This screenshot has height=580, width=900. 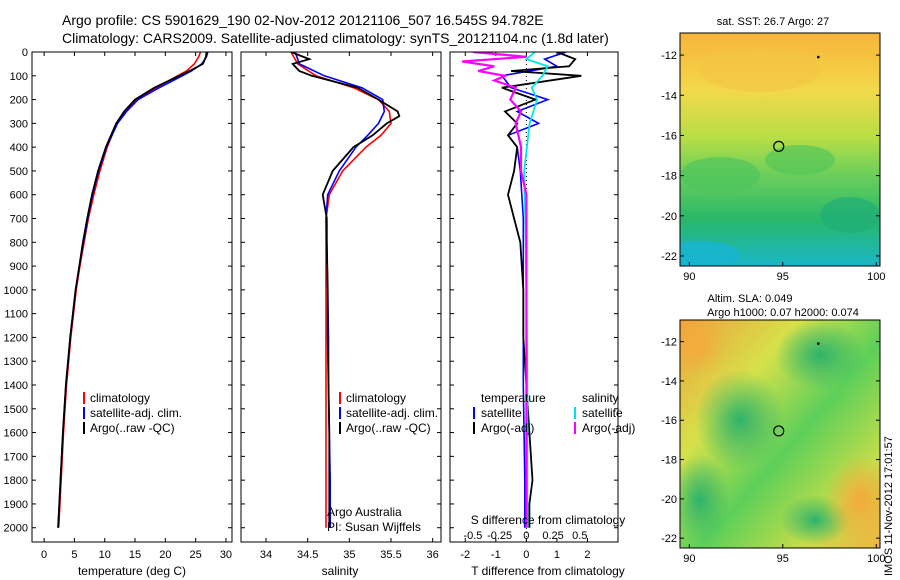 What do you see at coordinates (16, 481) in the screenshot?
I see `depth-tick-label: 1800` at bounding box center [16, 481].